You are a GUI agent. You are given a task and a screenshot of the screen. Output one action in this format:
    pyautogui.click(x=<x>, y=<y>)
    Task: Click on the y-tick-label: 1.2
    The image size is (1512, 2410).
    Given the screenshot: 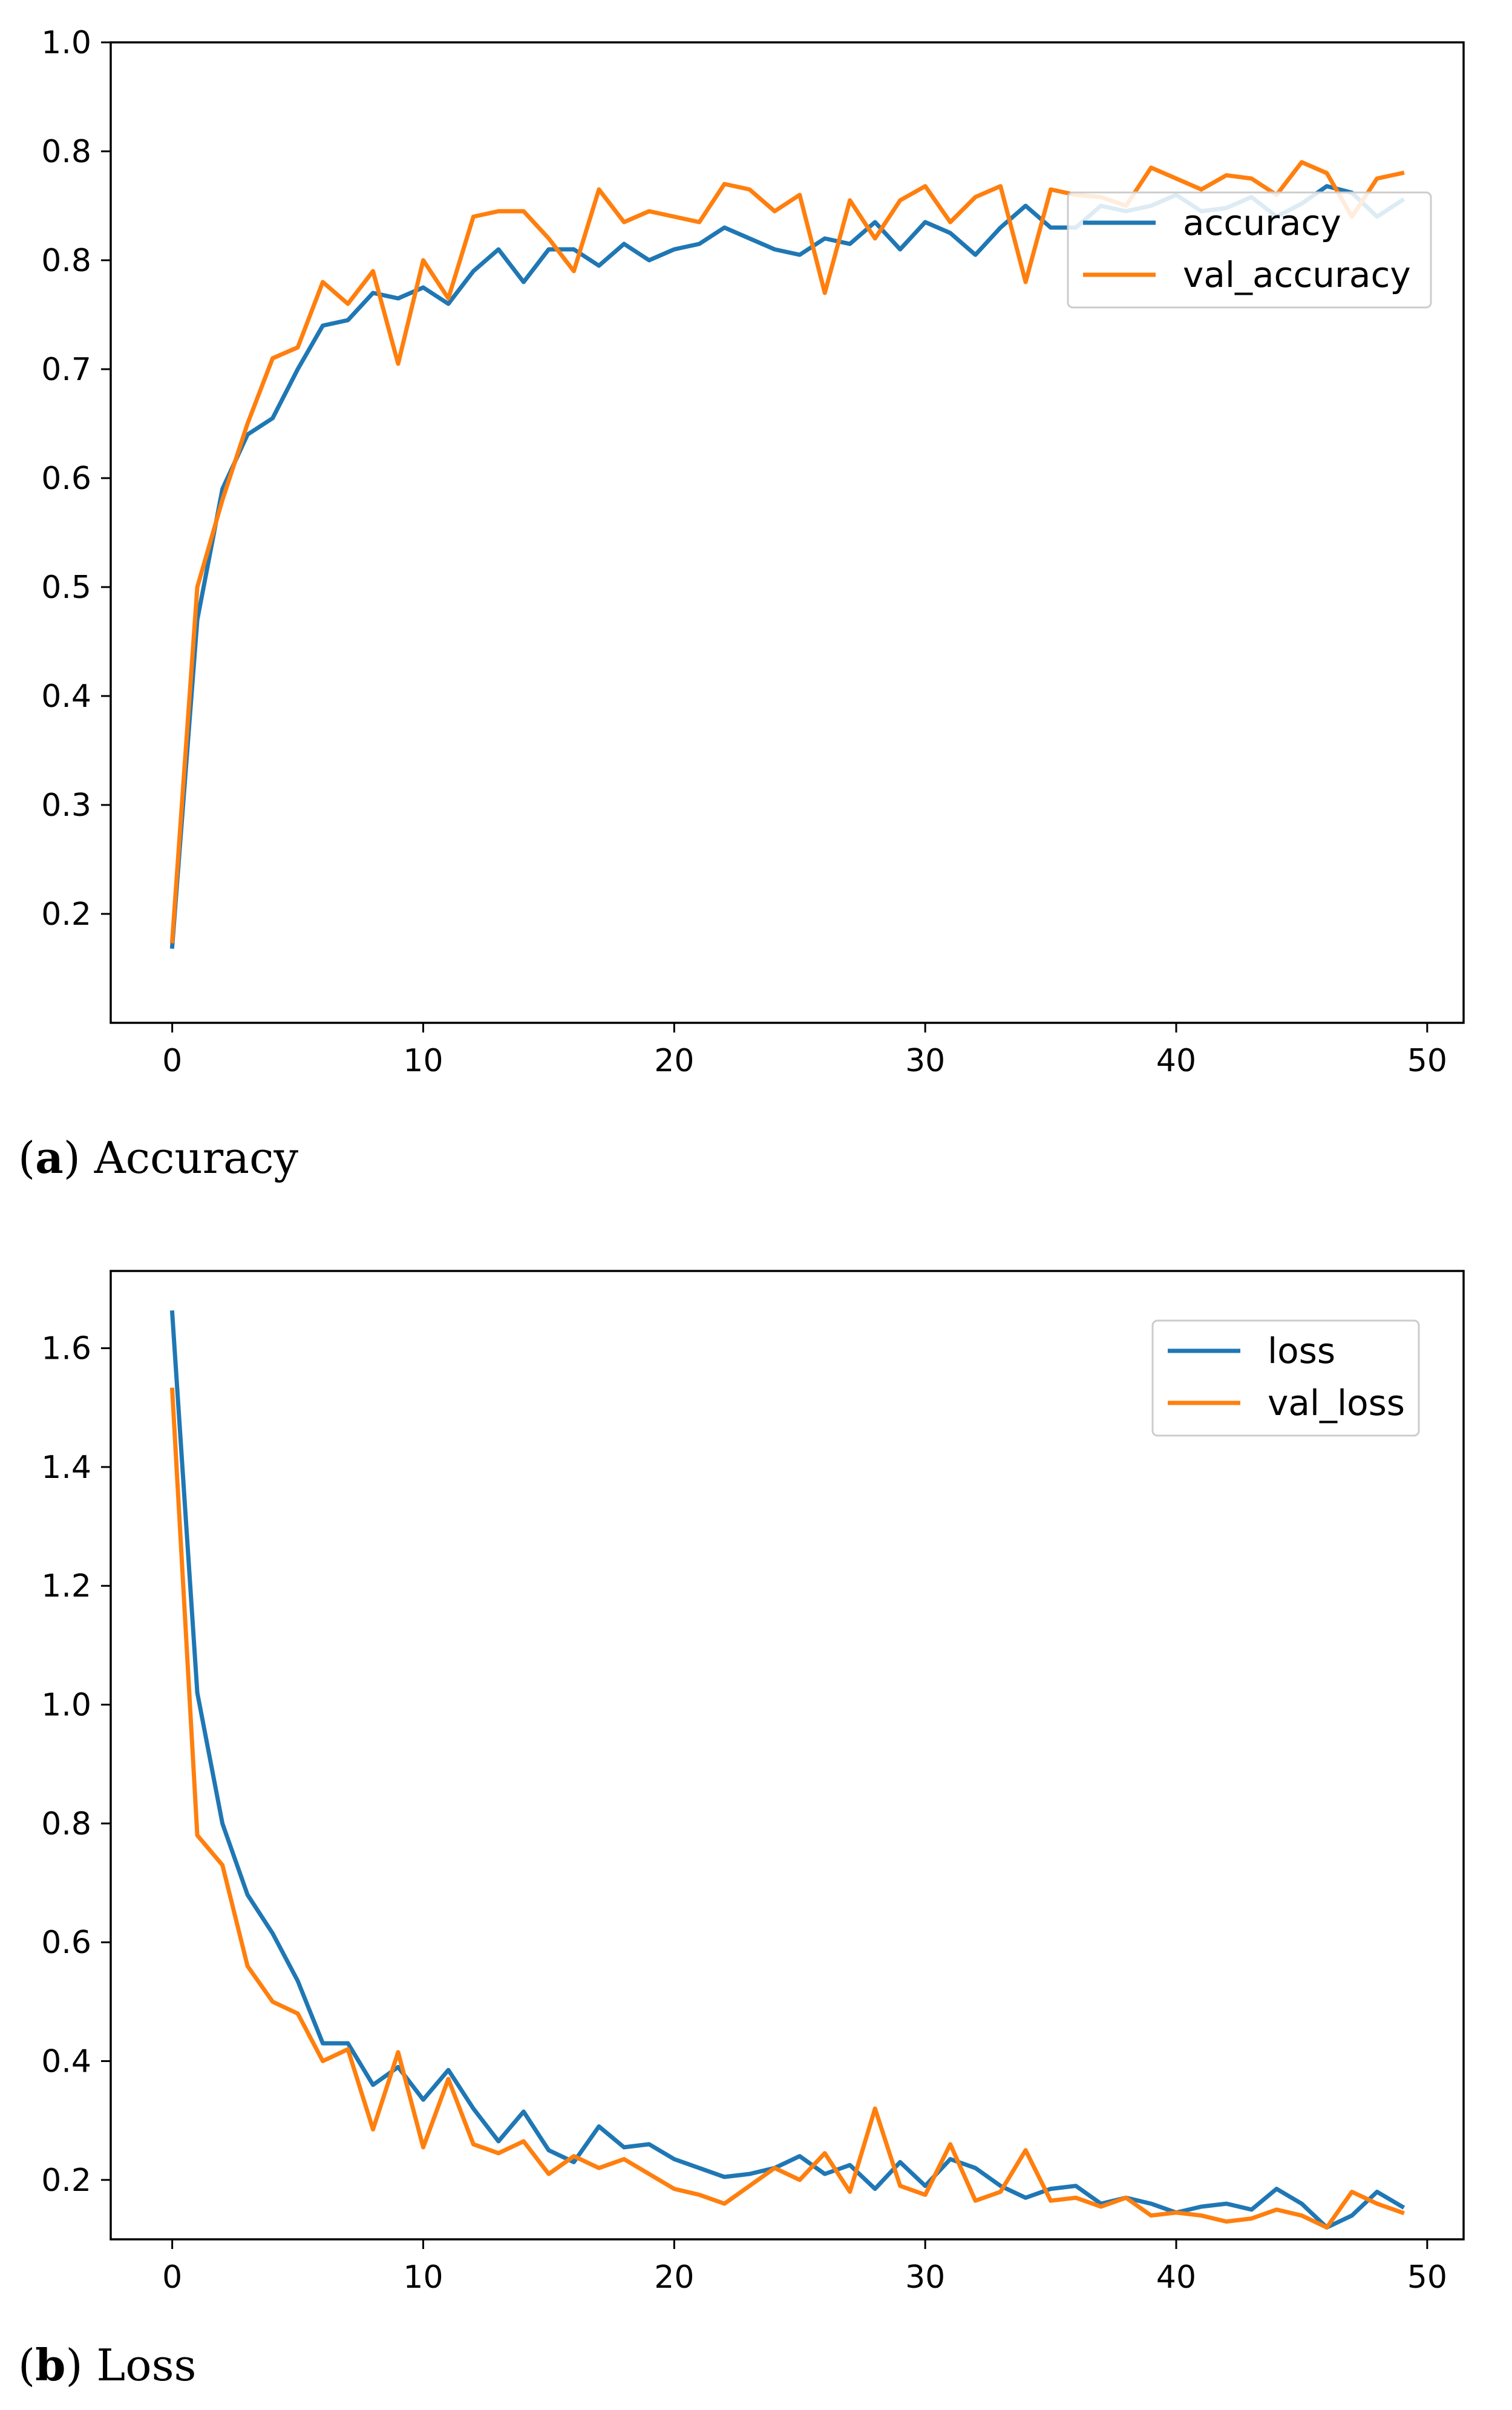 What is the action you would take?
    pyautogui.click(x=66, y=1586)
    